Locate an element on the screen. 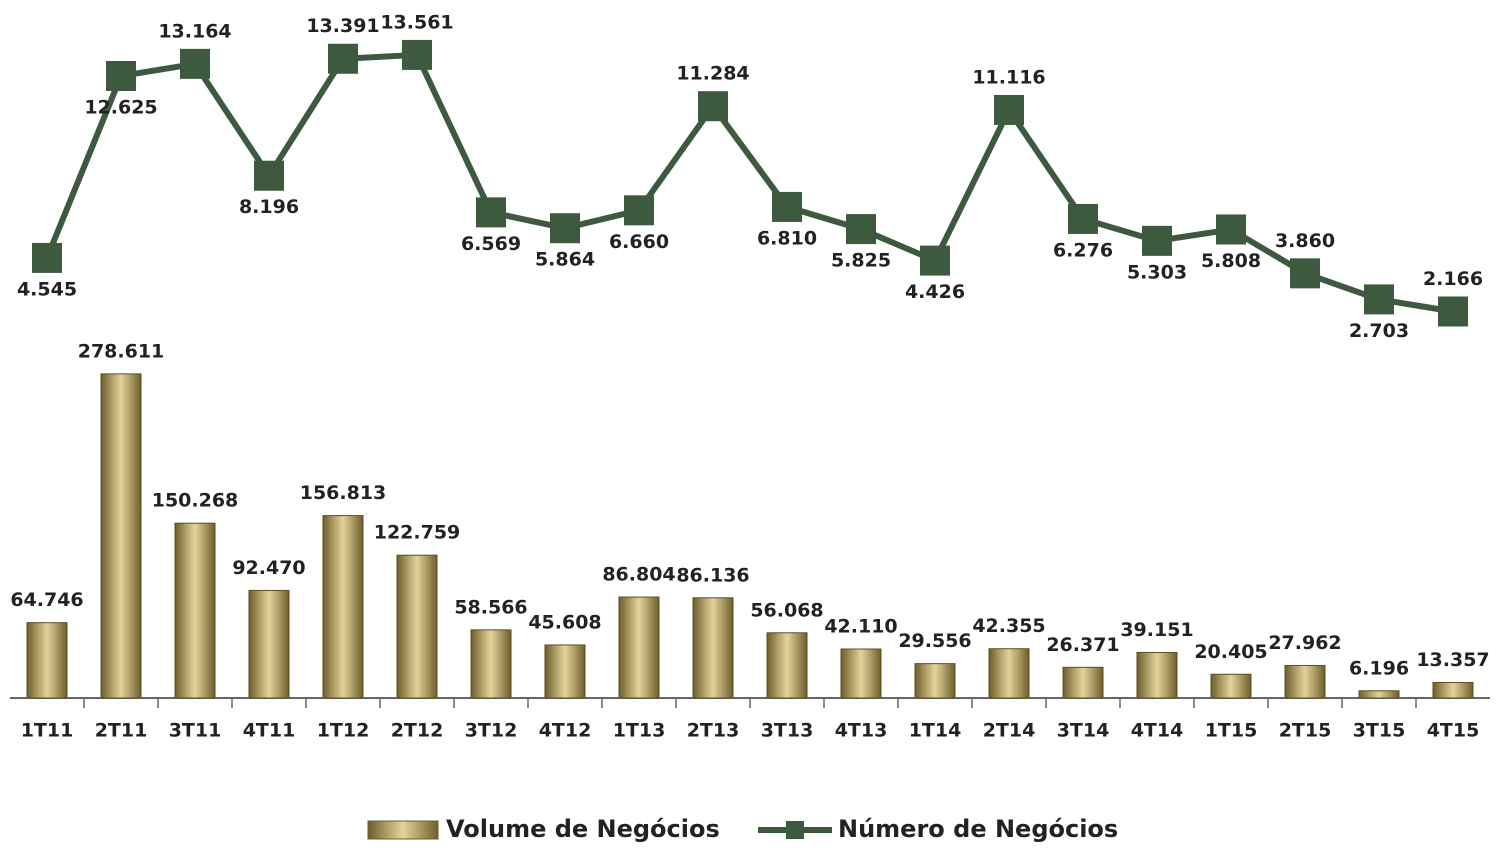  data-label: 26.371 is located at coordinates (1082, 645).